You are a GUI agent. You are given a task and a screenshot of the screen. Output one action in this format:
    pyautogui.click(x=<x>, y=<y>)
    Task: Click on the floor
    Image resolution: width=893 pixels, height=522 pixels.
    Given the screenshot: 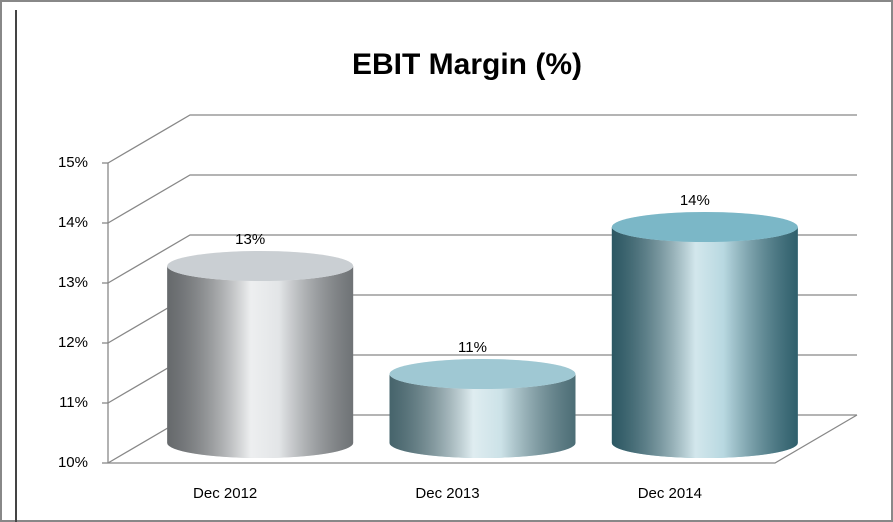 What is the action you would take?
    pyautogui.click(x=483, y=439)
    